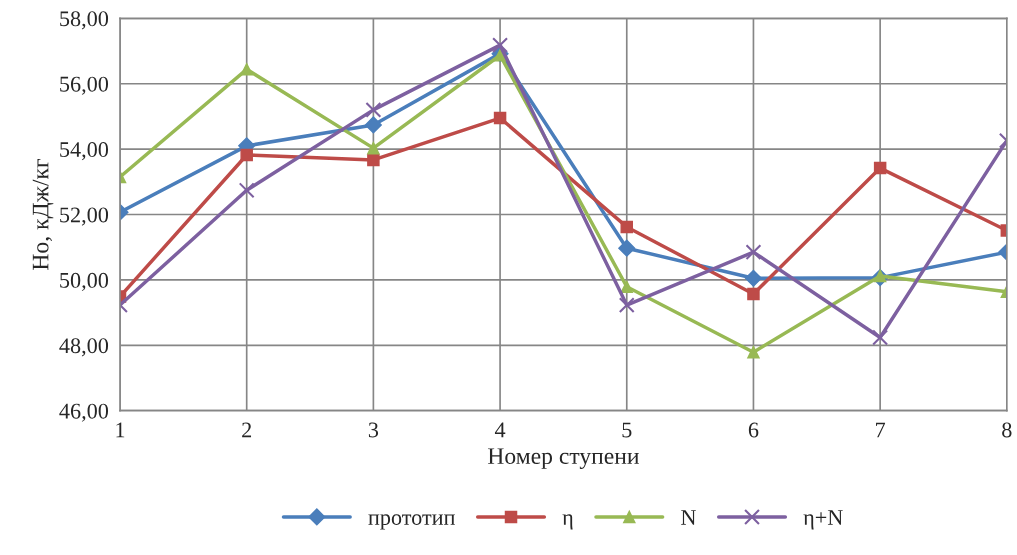 The width and height of the screenshot is (1017, 555). Describe the element at coordinates (688, 517) in the screenshot. I see `legend-label: N` at that location.